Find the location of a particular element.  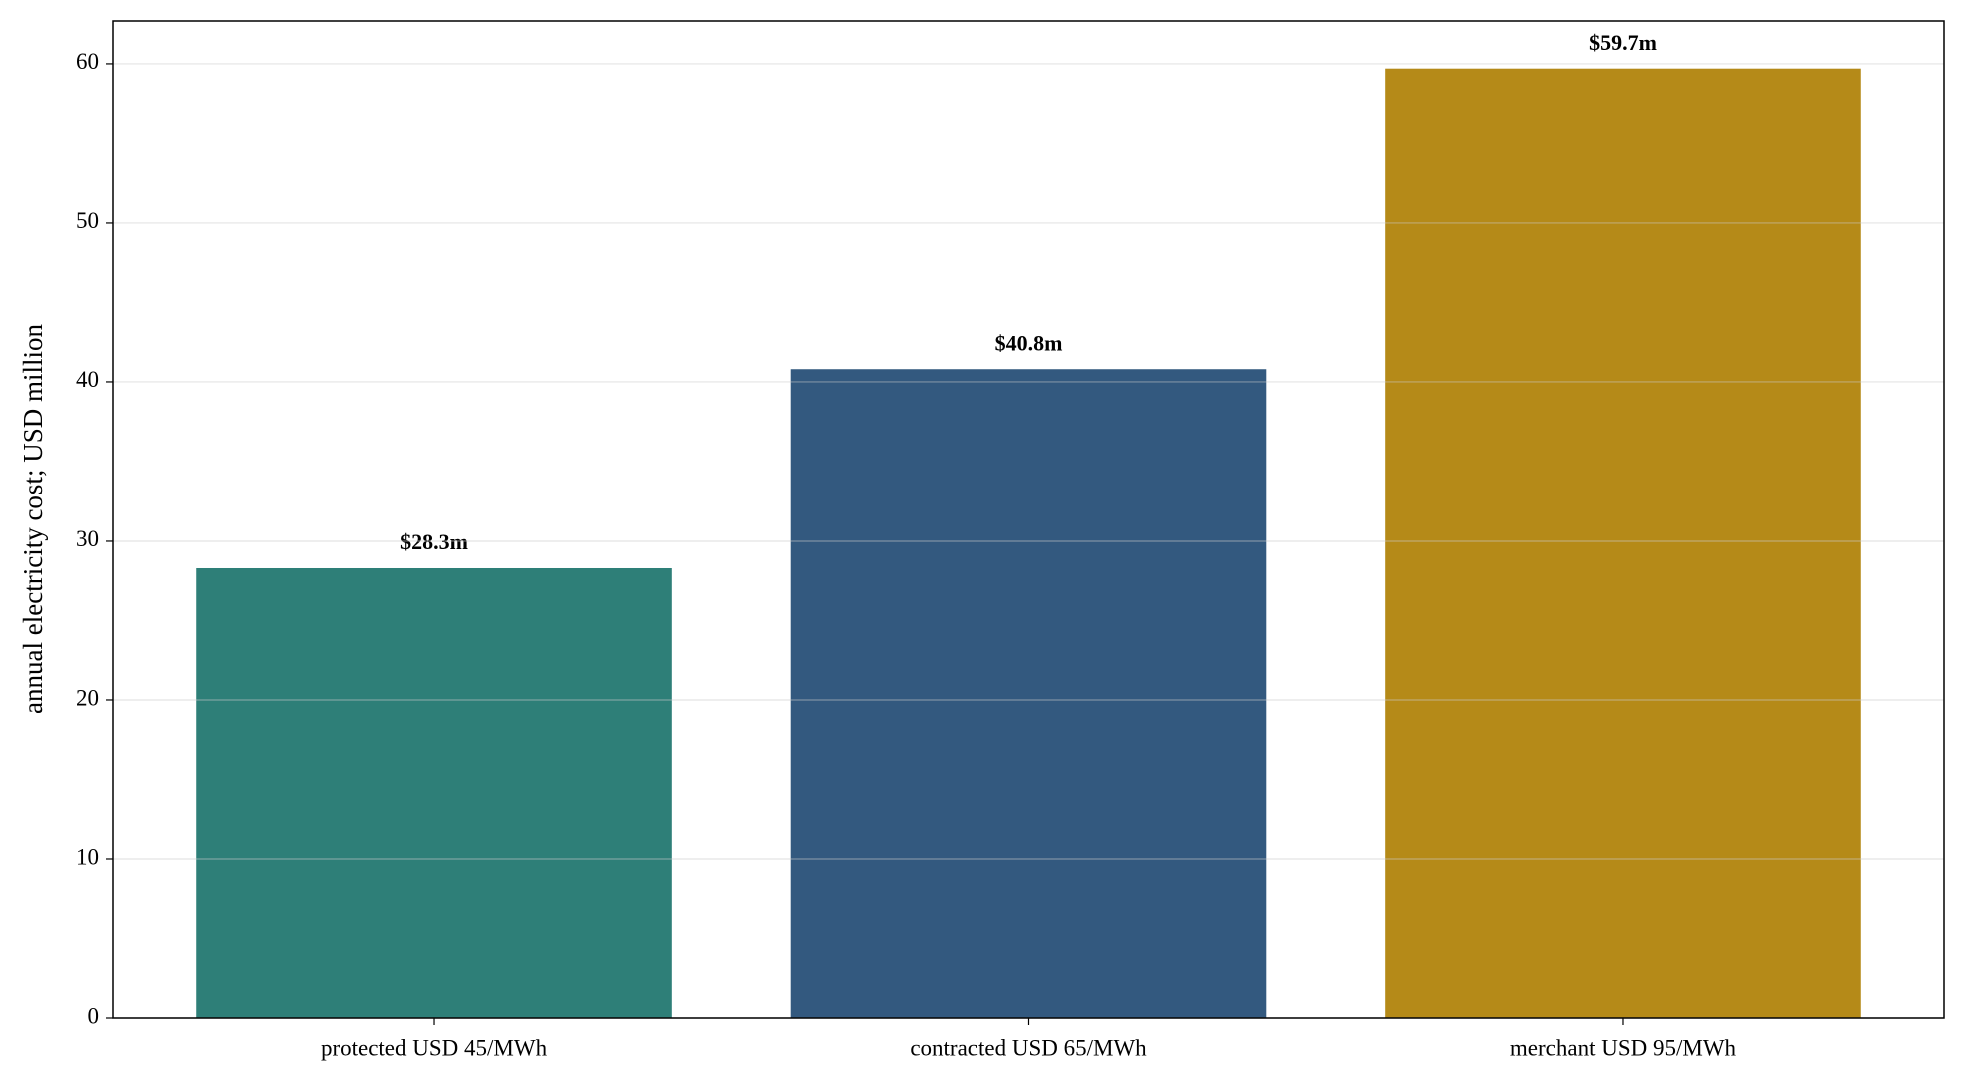

x-tick-label: merchant USD 95/MWh is located at coordinates (1623, 1047).